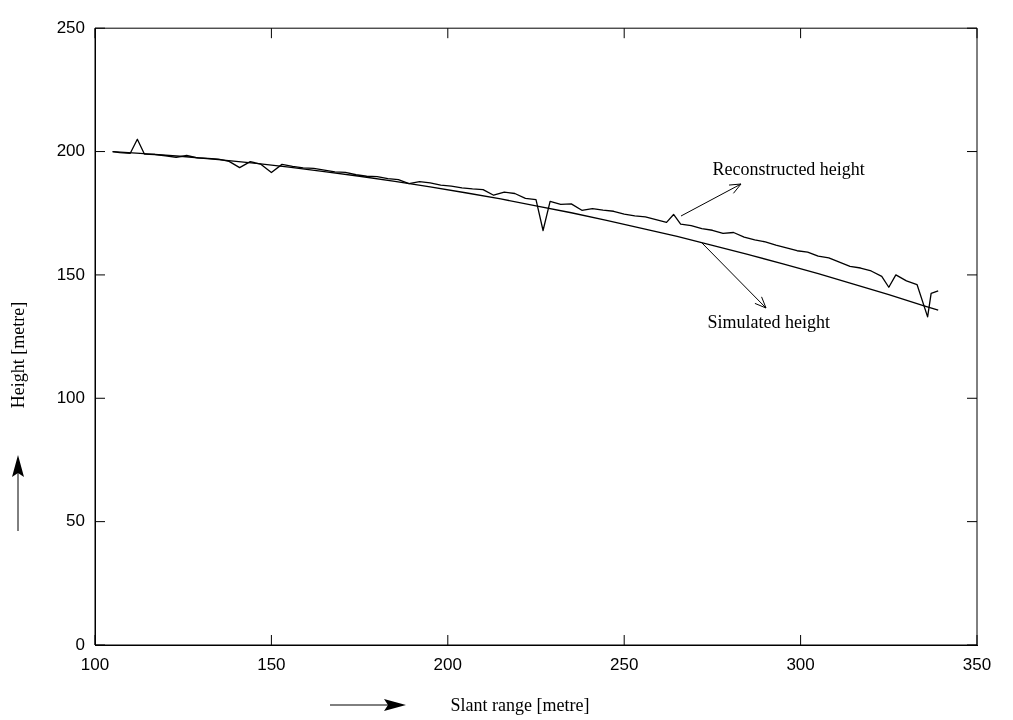 Image resolution: width=1013 pixels, height=720 pixels. What do you see at coordinates (95, 664) in the screenshot?
I see `x-tick-label: 100` at bounding box center [95, 664].